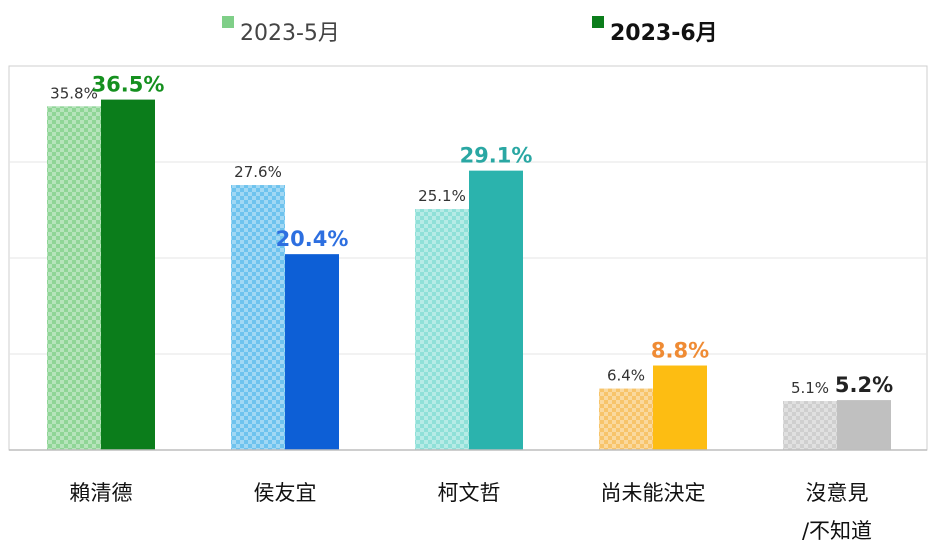 Image resolution: width=937 pixels, height=551 pixels. I want to click on category-label-1: 侯友宜, so click(285, 493).